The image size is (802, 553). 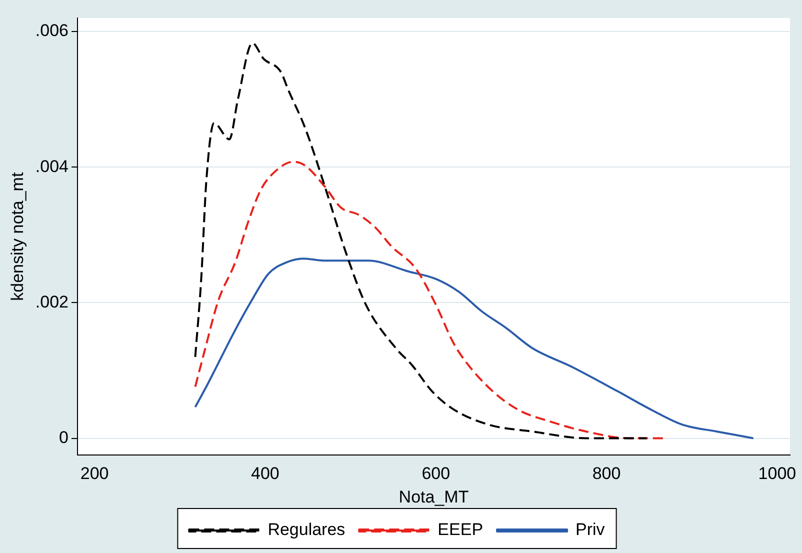 I want to click on y-tick-label: .006, so click(x=51, y=30).